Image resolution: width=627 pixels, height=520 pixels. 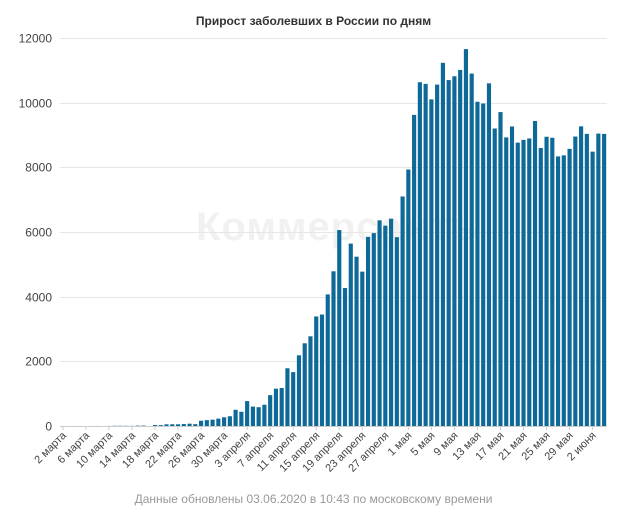 I want to click on x-tick-label: 5 мая, so click(x=423, y=444).